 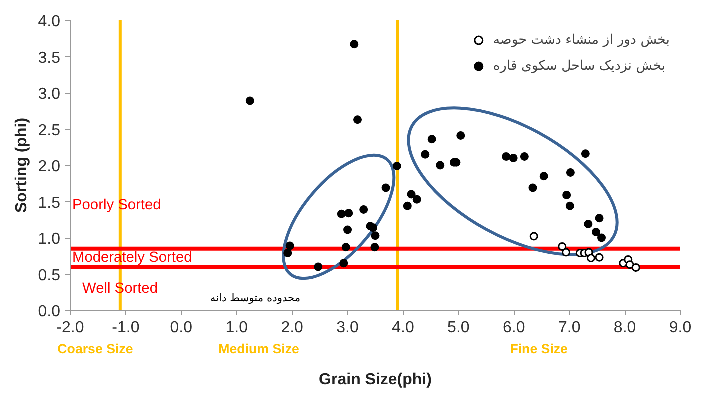 What do you see at coordinates (581, 40) in the screenshot?
I see `legend-label: بخش دور از منشاء دشت حوصه` at bounding box center [581, 40].